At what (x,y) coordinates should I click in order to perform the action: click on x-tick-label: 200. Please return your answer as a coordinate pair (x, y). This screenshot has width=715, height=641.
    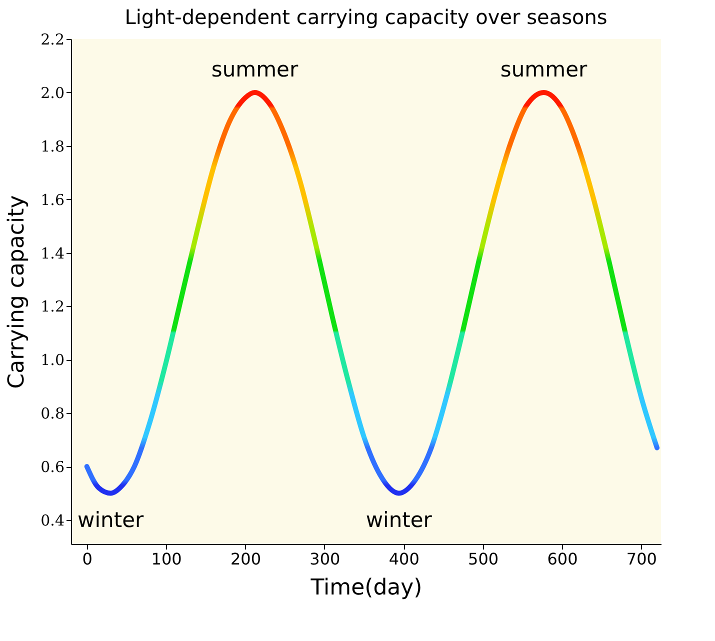
    Looking at the image, I should click on (245, 559).